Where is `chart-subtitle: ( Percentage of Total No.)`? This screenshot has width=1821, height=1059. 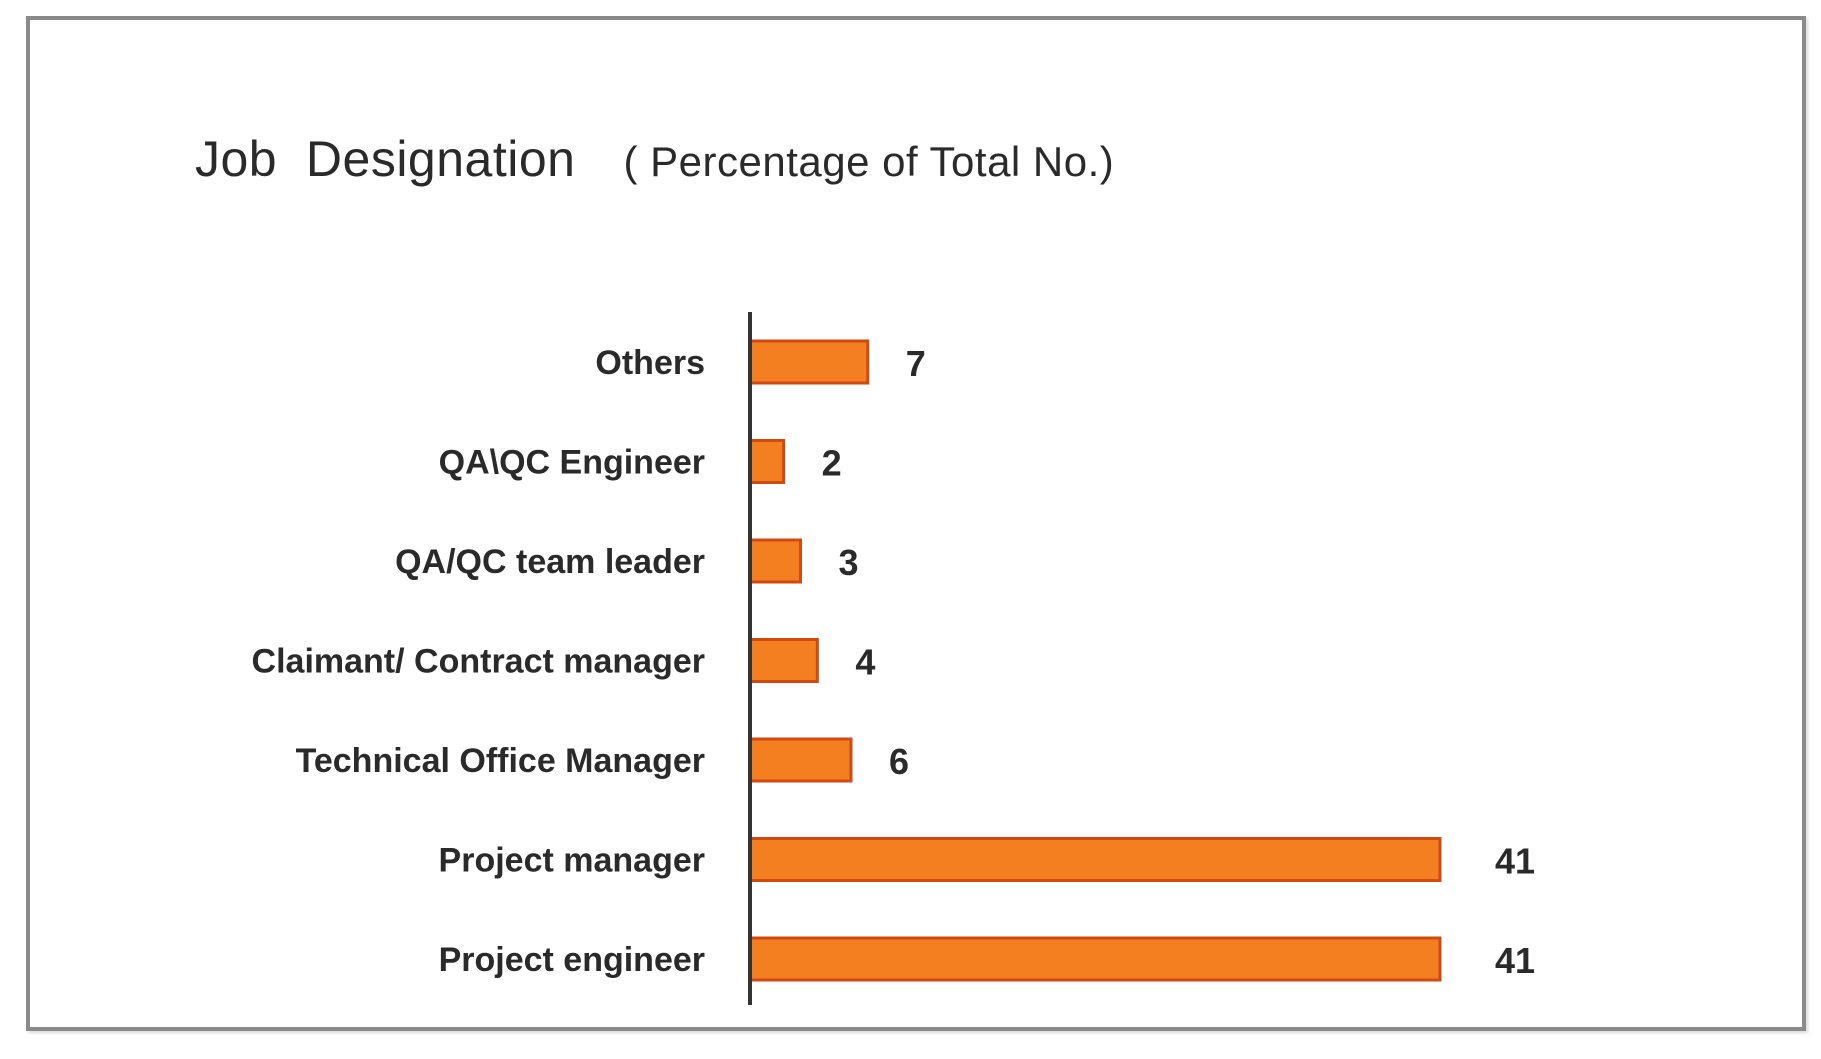 chart-subtitle: ( Percentage of Total No.) is located at coordinates (869, 161).